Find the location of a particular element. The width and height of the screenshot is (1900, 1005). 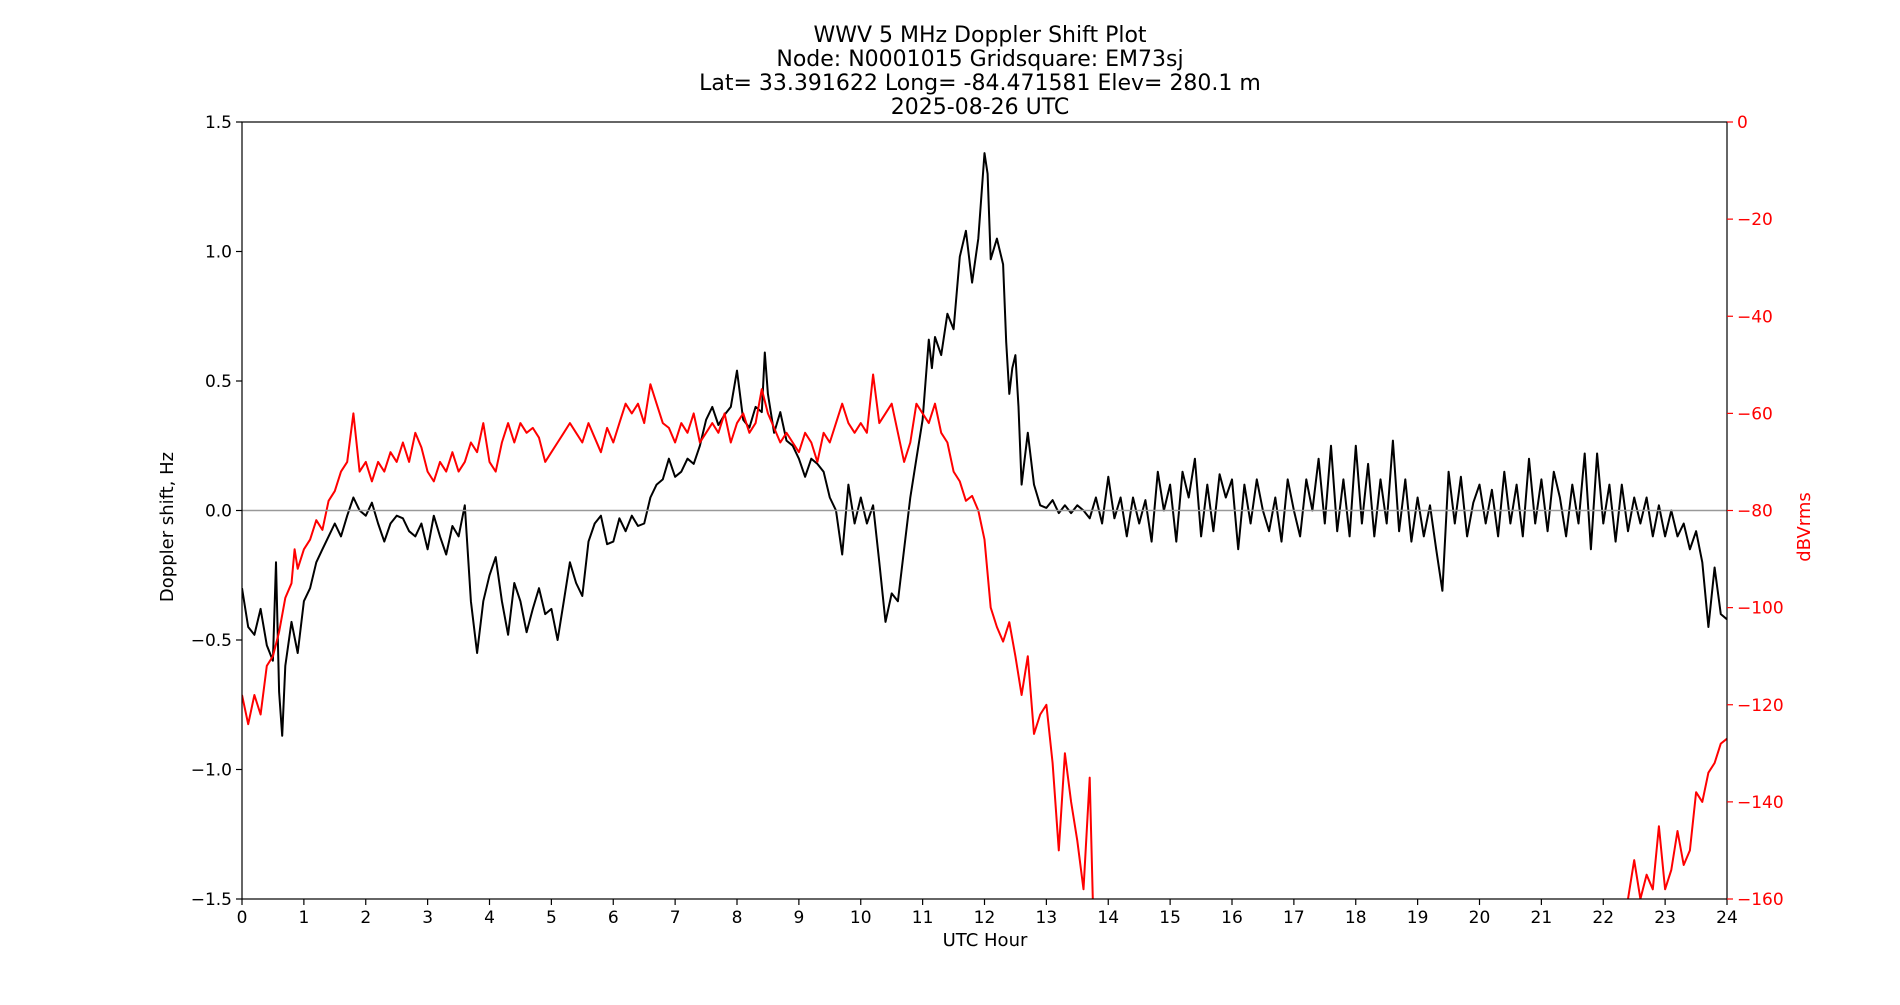

x-tick-label: 2 is located at coordinates (365, 918).